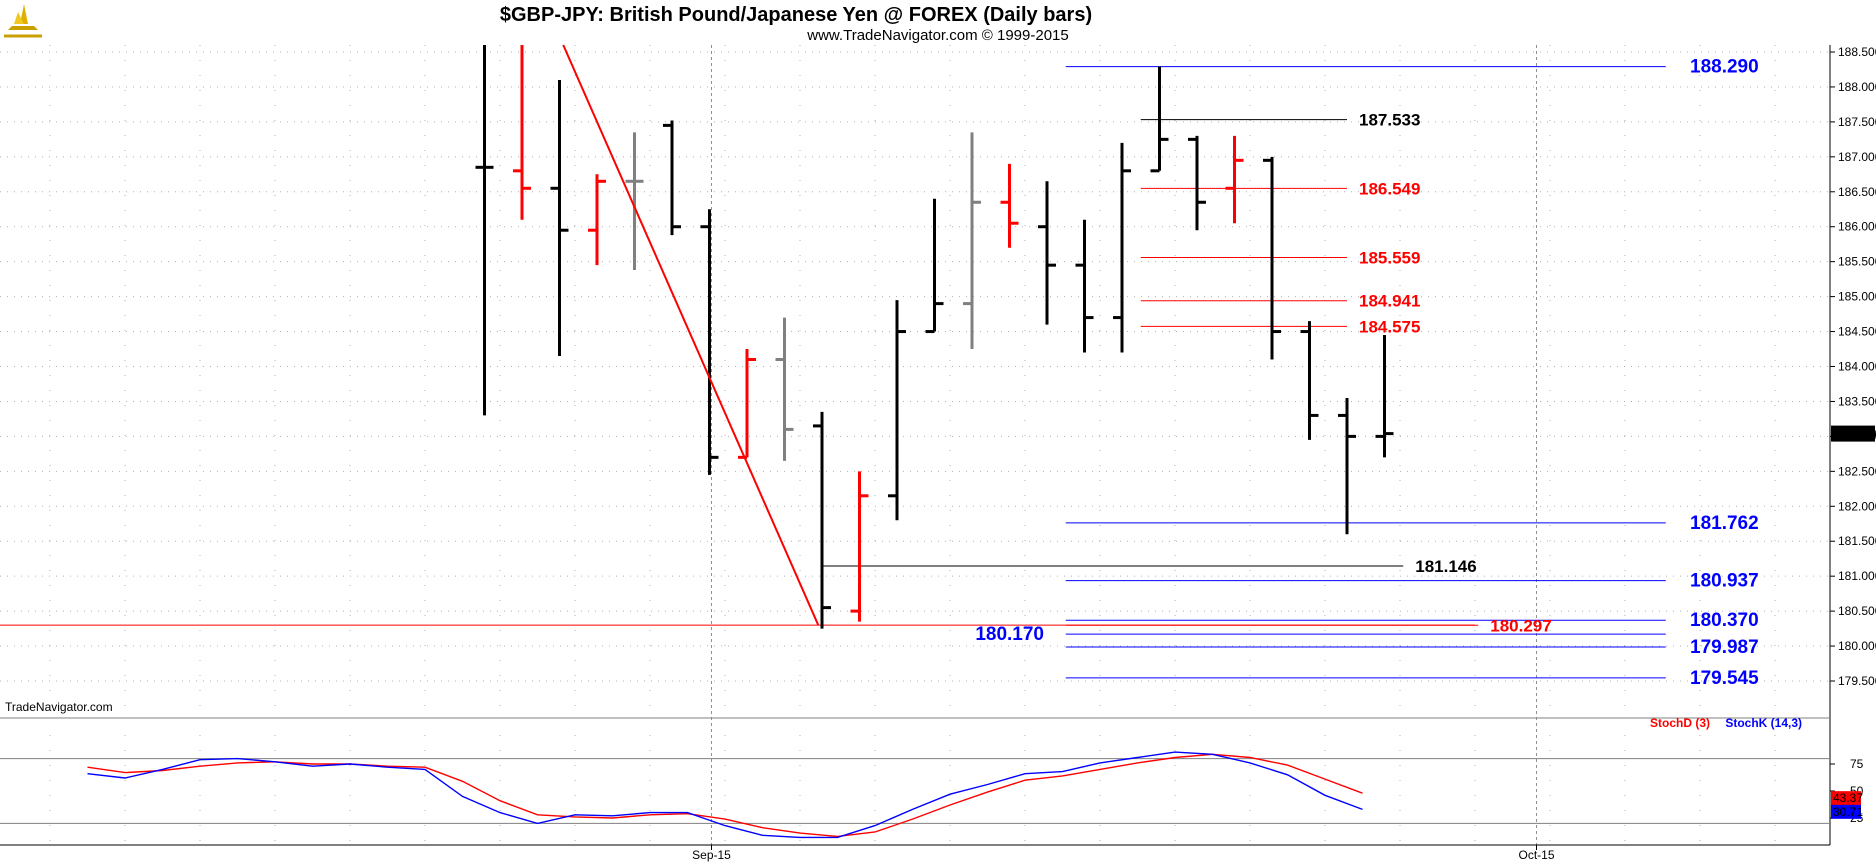 The height and width of the screenshot is (863, 1876). Describe the element at coordinates (1857, 541) in the screenshot. I see `price-tick-label: 181.500` at that location.